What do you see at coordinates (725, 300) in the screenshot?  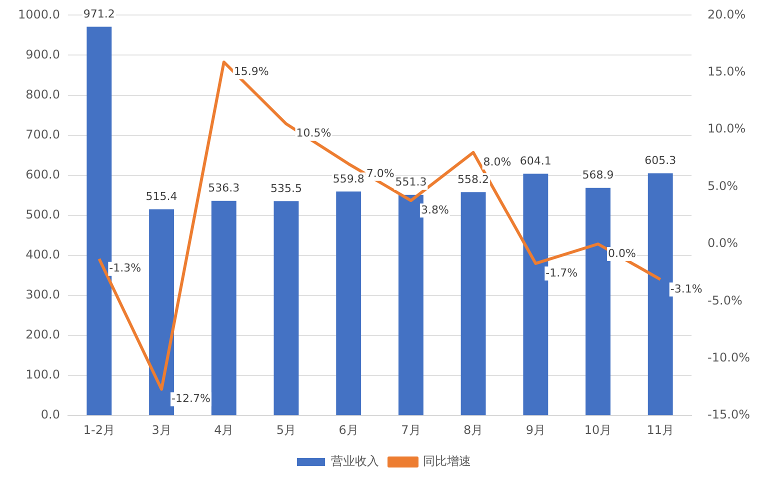 I see `y2-tick-label: -5.0%` at bounding box center [725, 300].